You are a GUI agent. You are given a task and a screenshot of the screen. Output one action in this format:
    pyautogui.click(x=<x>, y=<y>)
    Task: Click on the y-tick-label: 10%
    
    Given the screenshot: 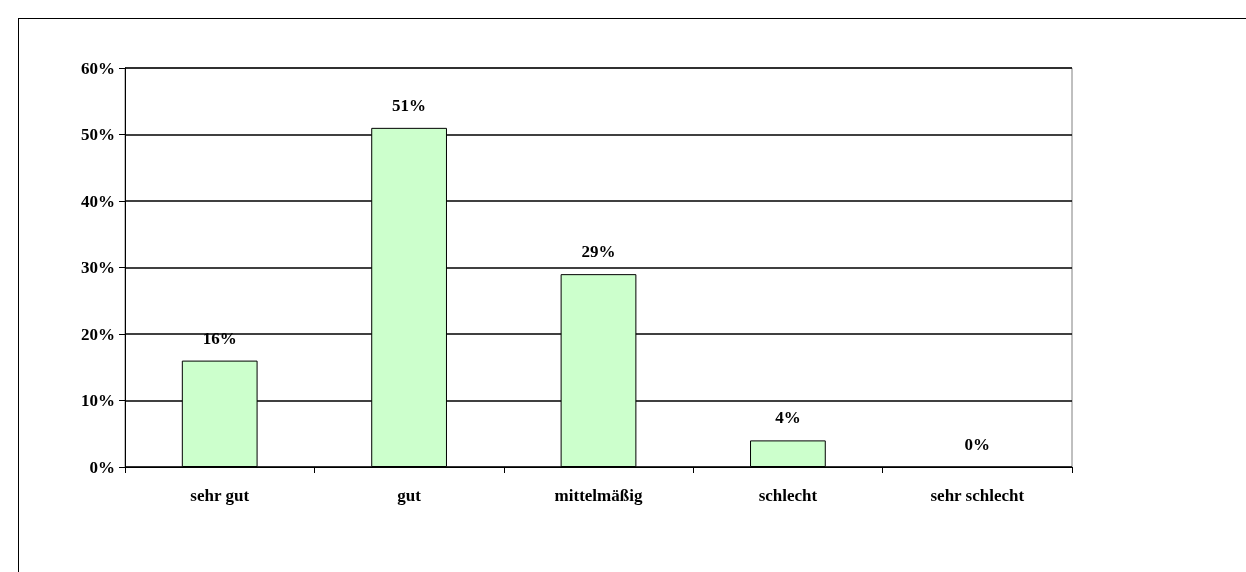 What is the action you would take?
    pyautogui.click(x=98, y=400)
    